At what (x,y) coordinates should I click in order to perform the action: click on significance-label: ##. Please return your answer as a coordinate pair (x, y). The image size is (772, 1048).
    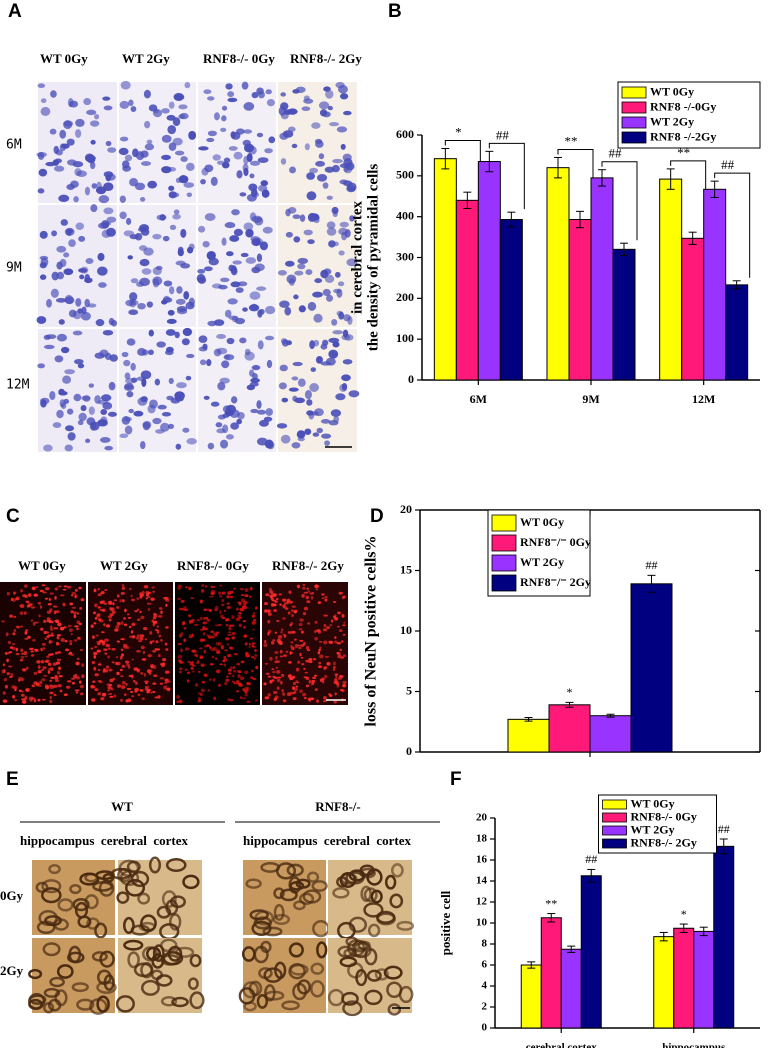
    Looking at the image, I should click on (724, 829).